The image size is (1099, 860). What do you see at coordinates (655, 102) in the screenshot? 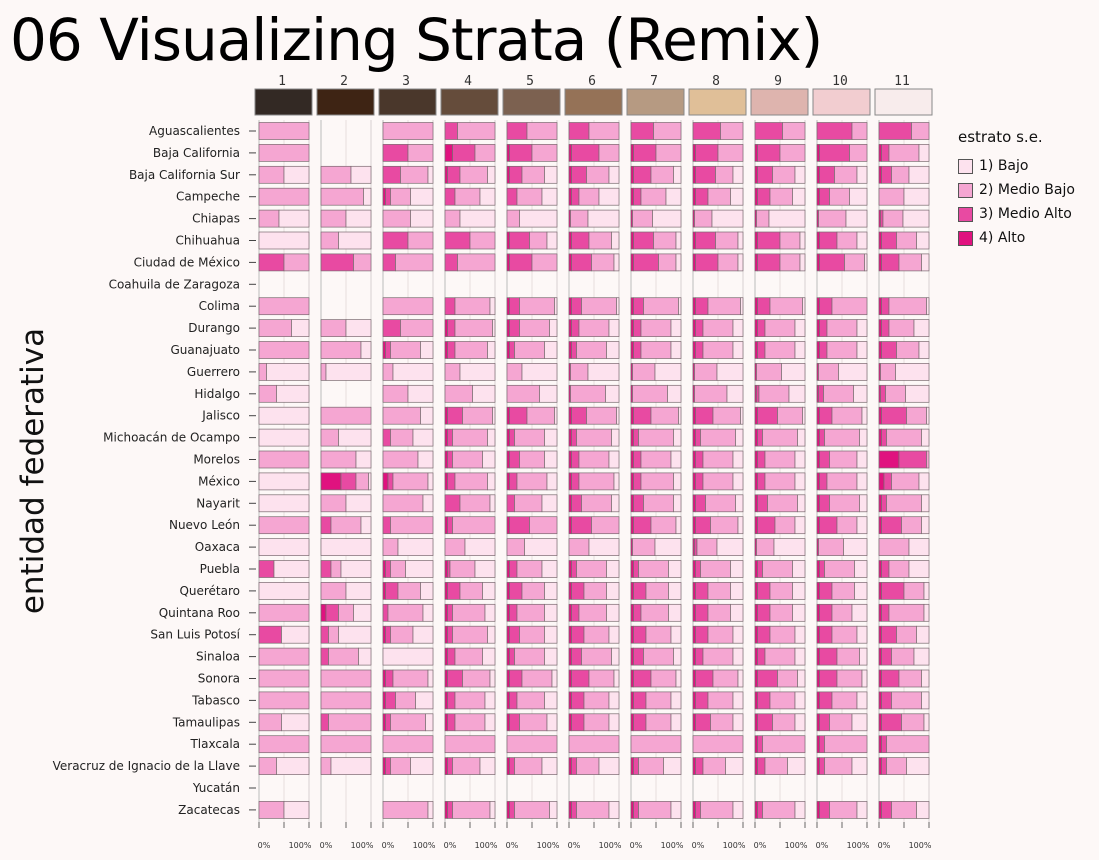
I see `panel-color-swatch` at bounding box center [655, 102].